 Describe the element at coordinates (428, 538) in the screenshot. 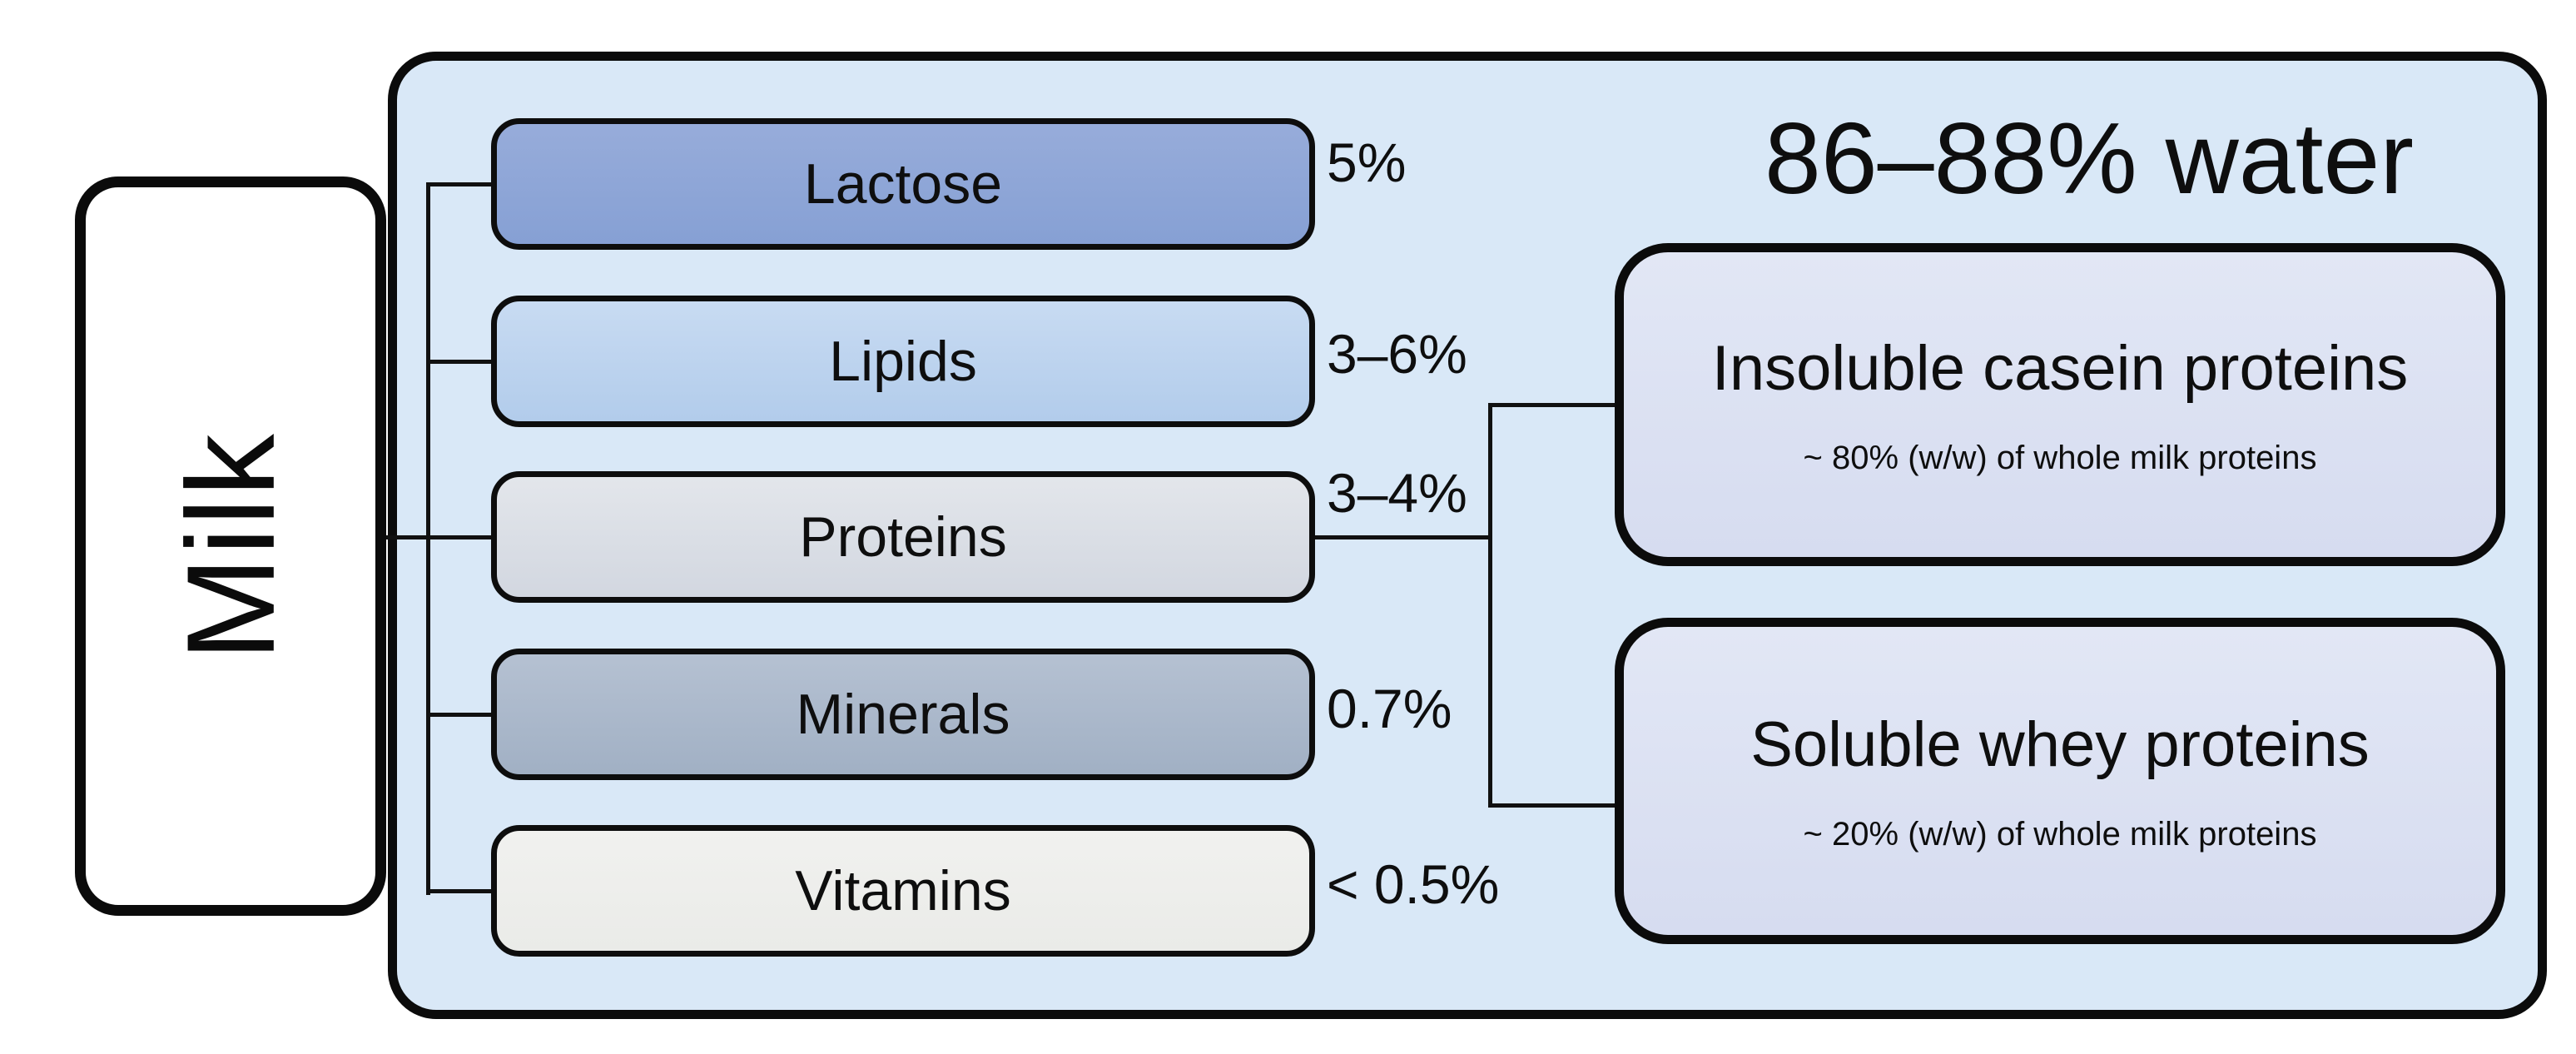

I see `connector-spine` at that location.